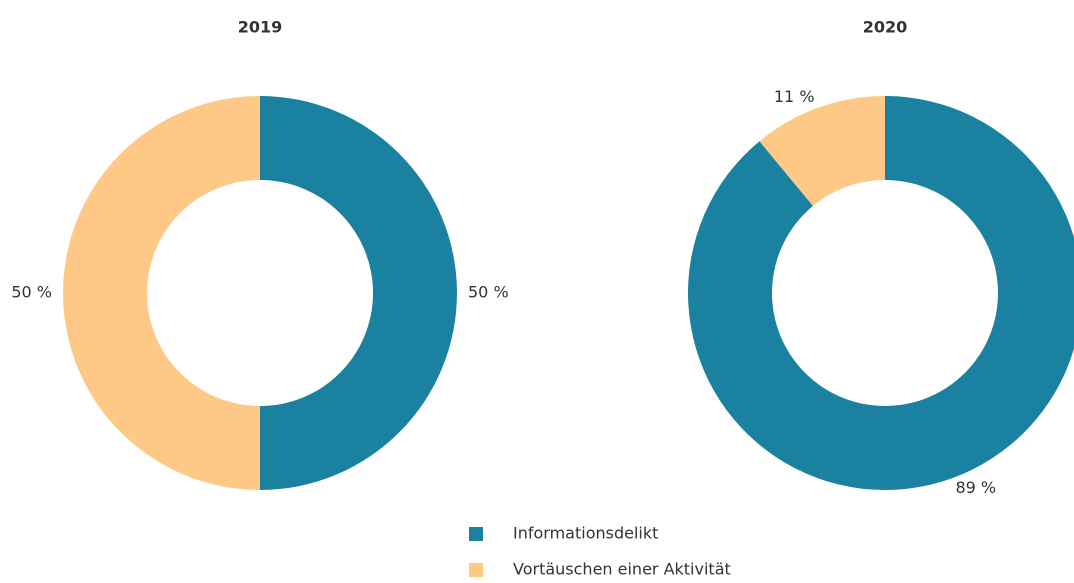 This screenshot has height=583, width=1074. Describe the element at coordinates (975, 487) in the screenshot. I see `data-label: 89 %` at that location.